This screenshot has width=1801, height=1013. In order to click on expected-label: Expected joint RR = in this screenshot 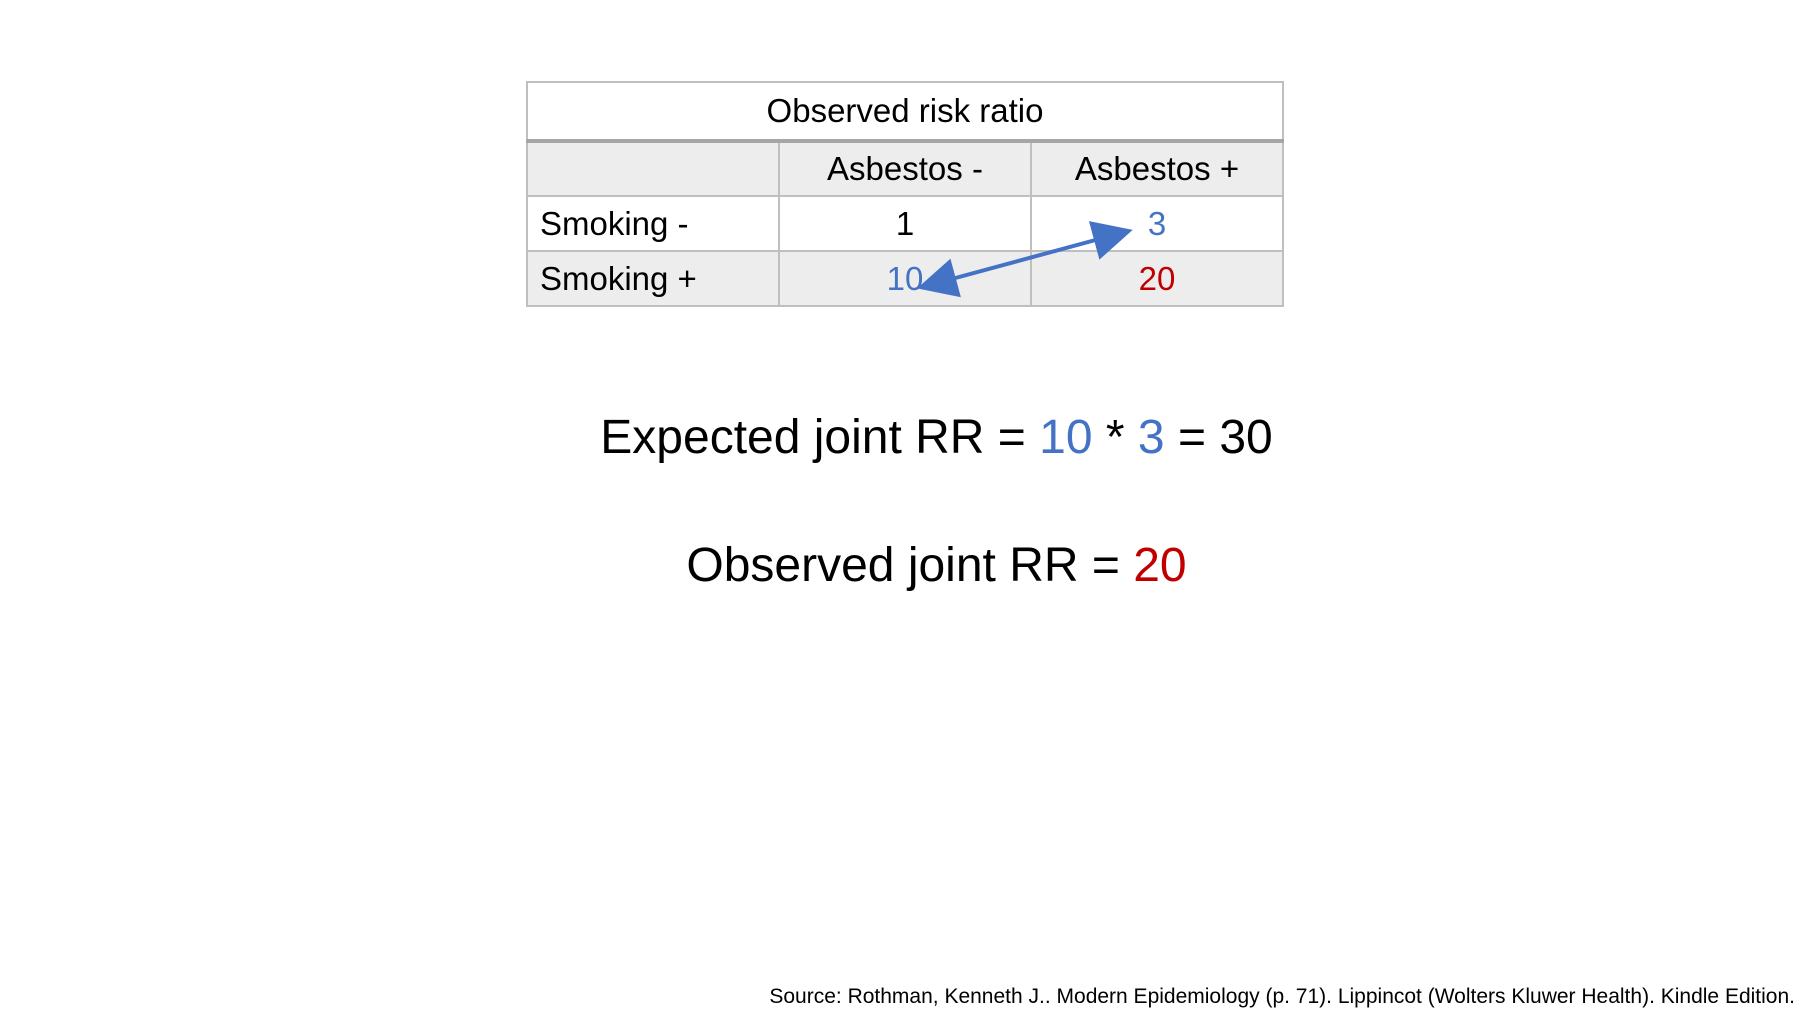, I will do `click(820, 437)`.